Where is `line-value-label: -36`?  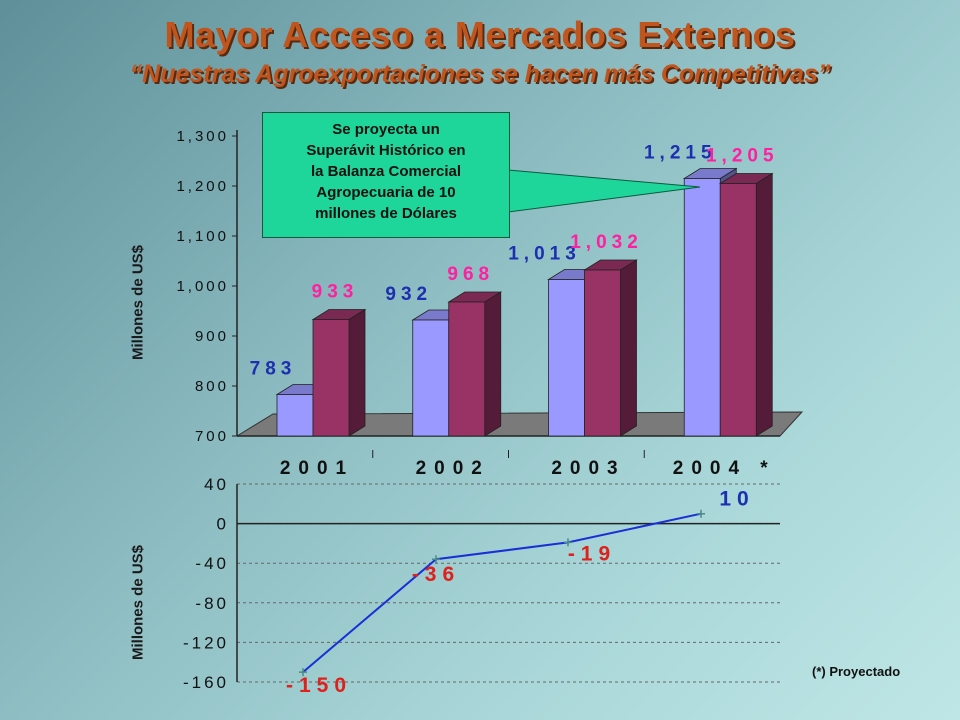 line-value-label: -36 is located at coordinates (436, 574).